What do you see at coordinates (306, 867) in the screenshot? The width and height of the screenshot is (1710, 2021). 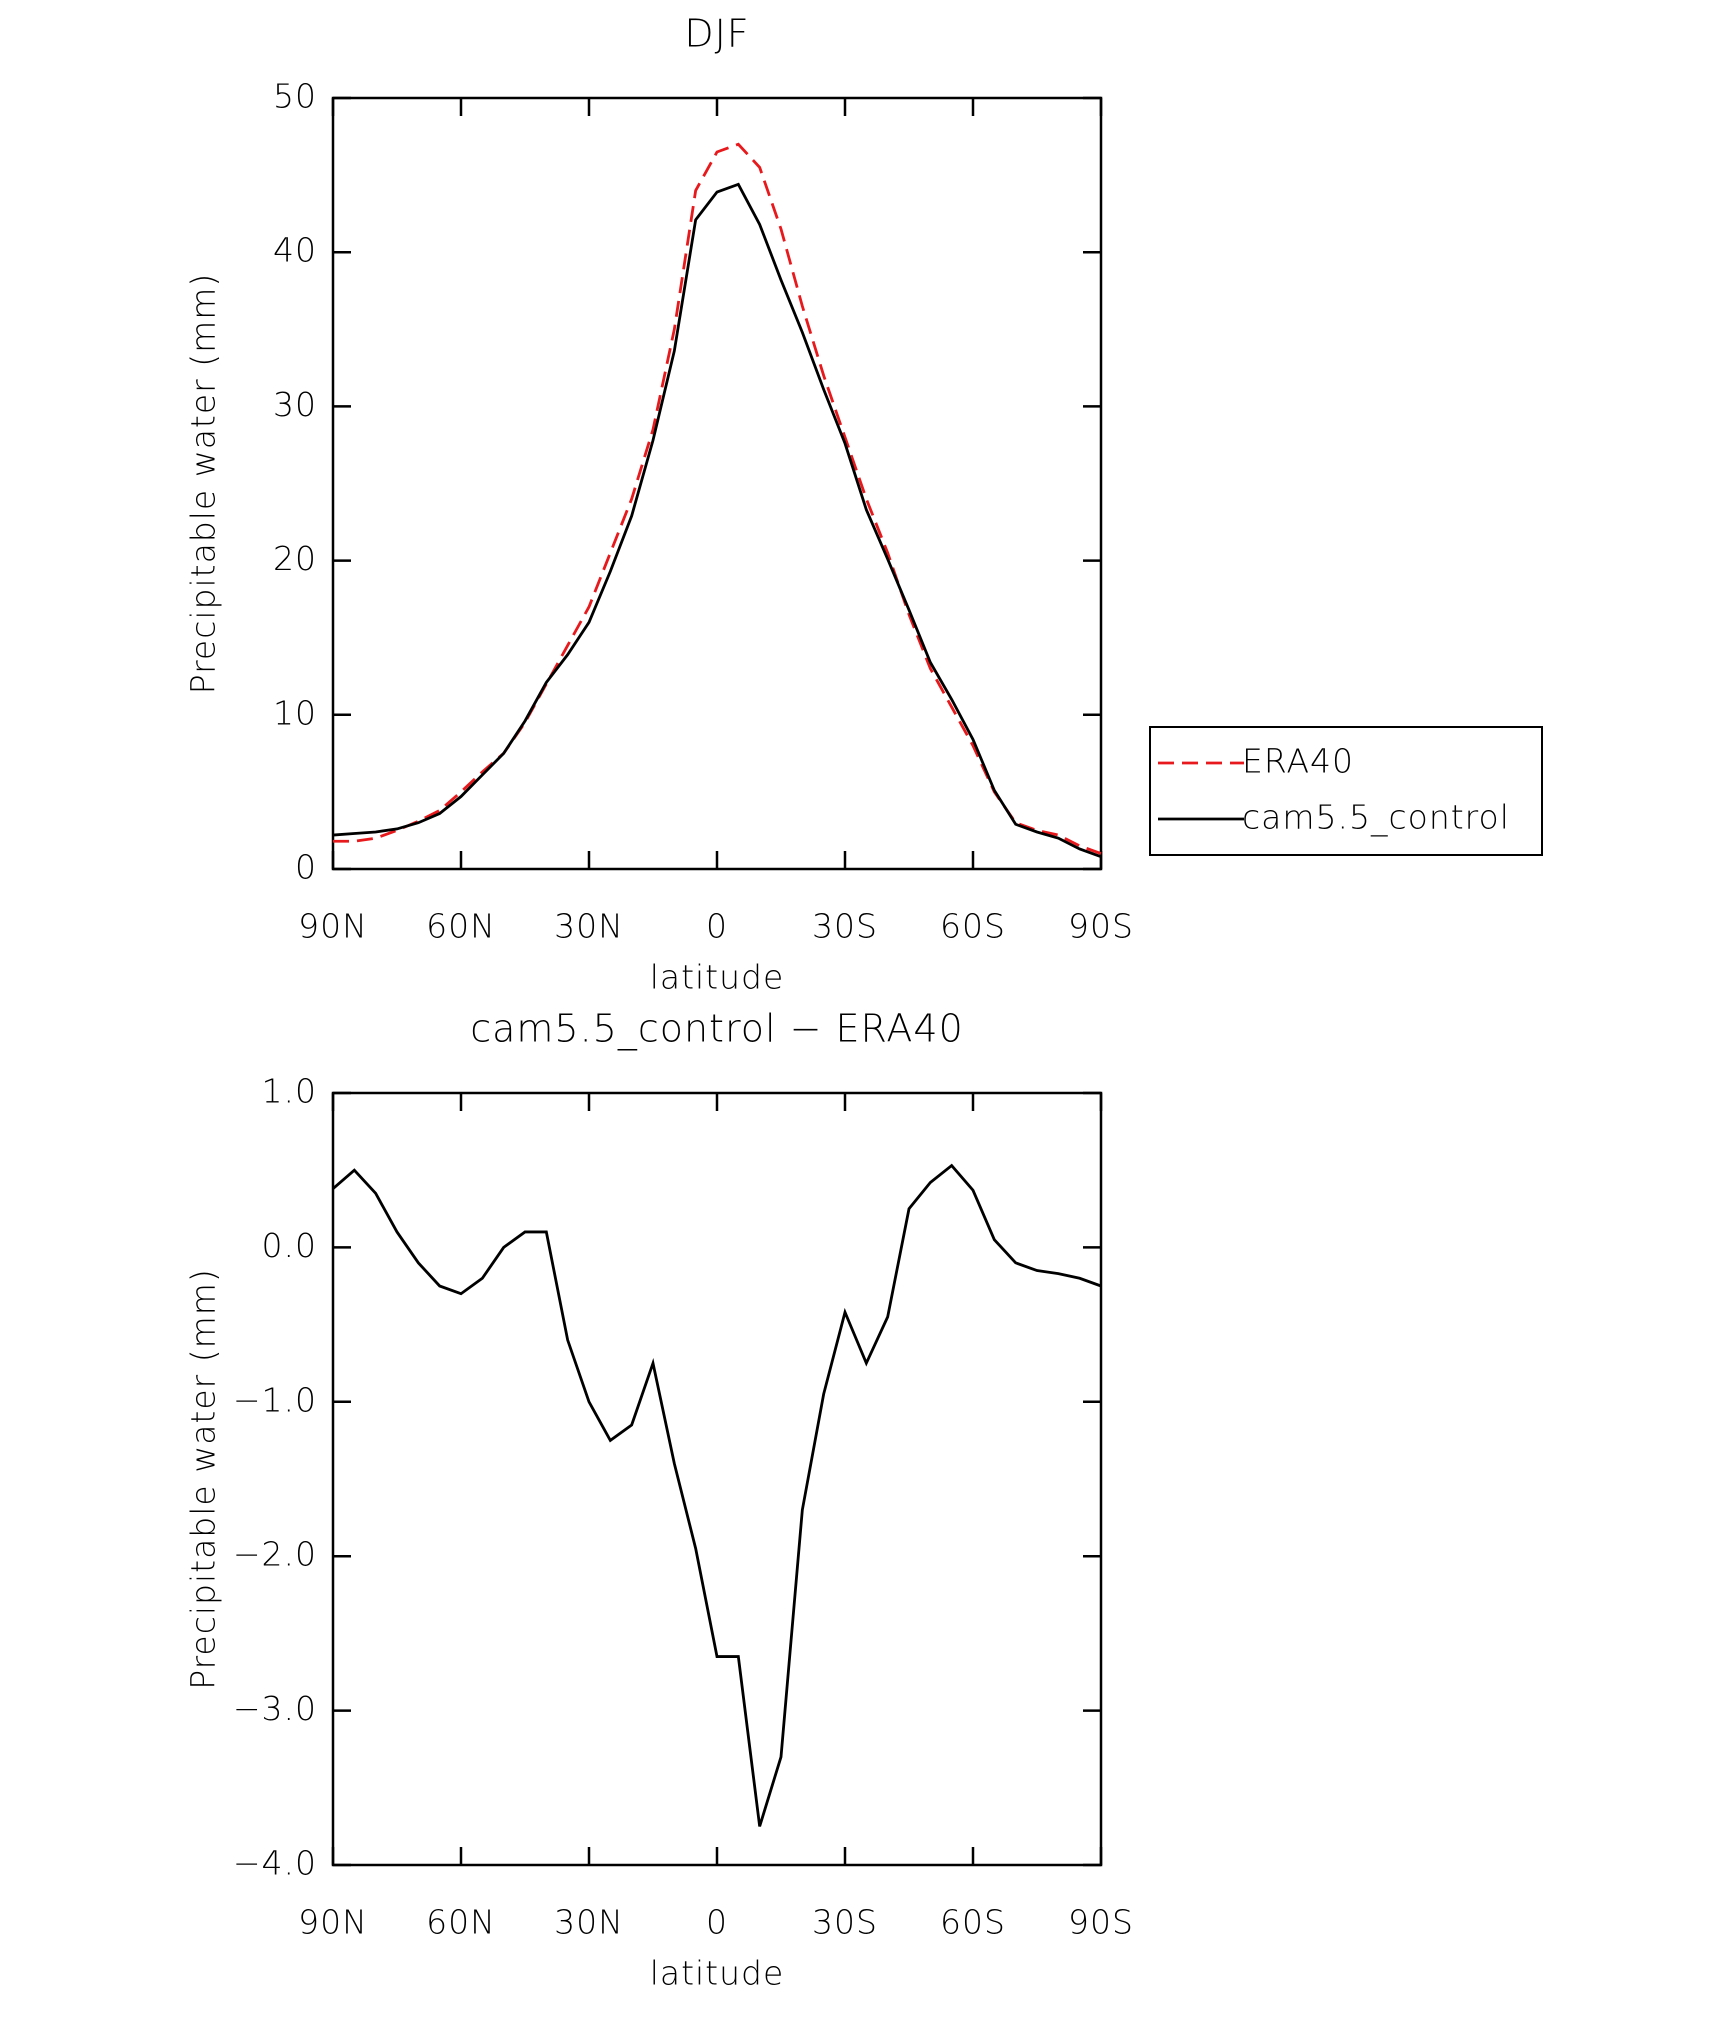 I see `y-tick-label: 0` at bounding box center [306, 867].